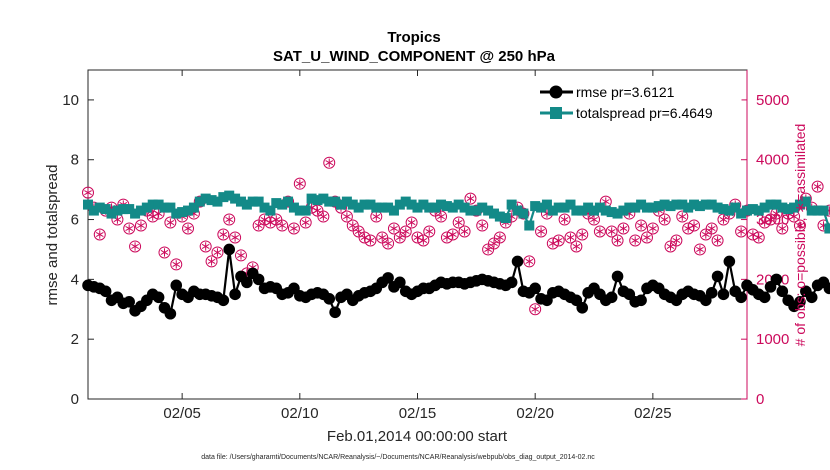 This screenshot has width=830, height=470. I want to click on y-right-tick-label: 5000, so click(772, 100).